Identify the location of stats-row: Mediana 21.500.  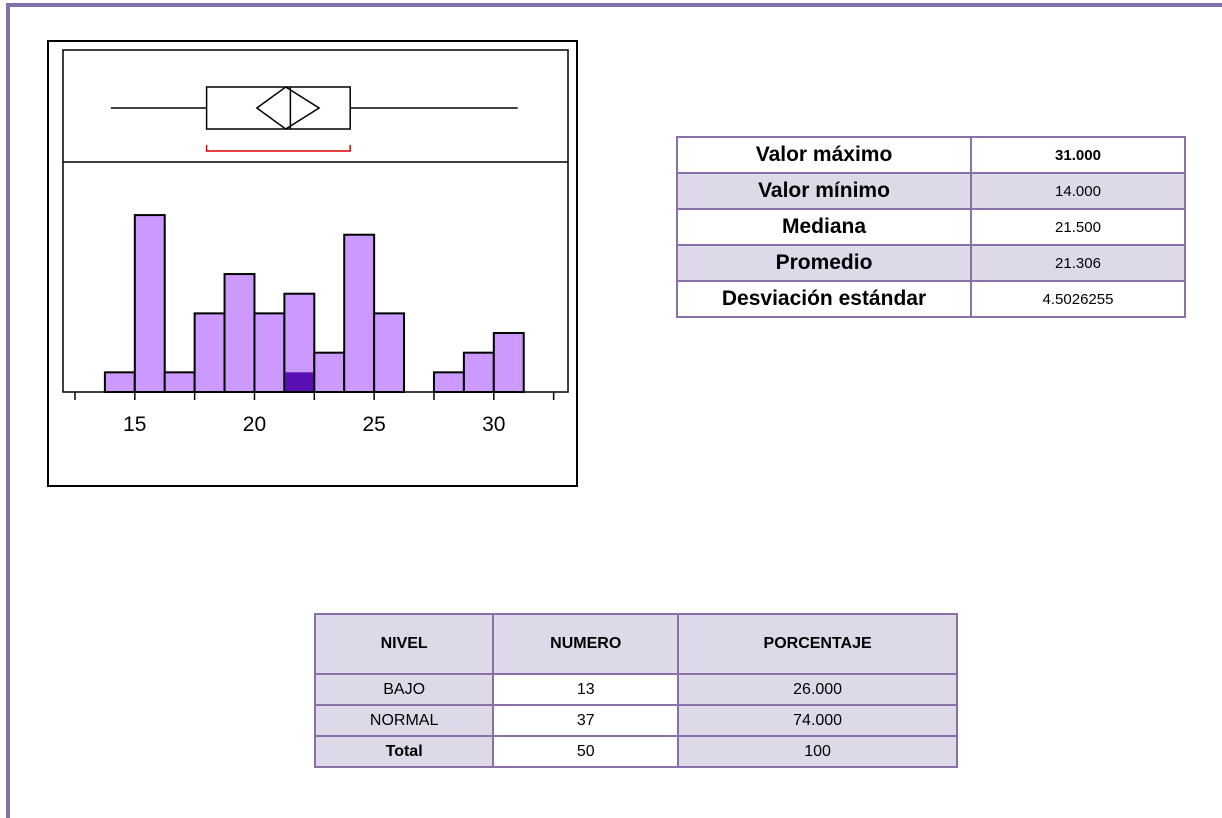
(931, 227).